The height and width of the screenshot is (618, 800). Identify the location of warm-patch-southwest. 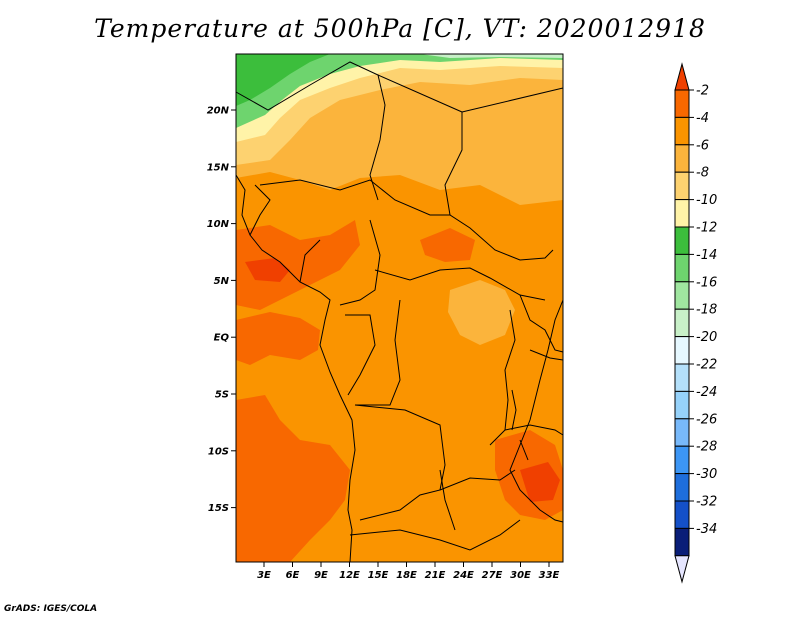
(293, 478).